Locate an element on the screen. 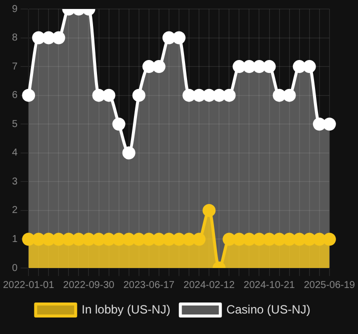  x-tick-label: 2024-10-21 is located at coordinates (270, 285).